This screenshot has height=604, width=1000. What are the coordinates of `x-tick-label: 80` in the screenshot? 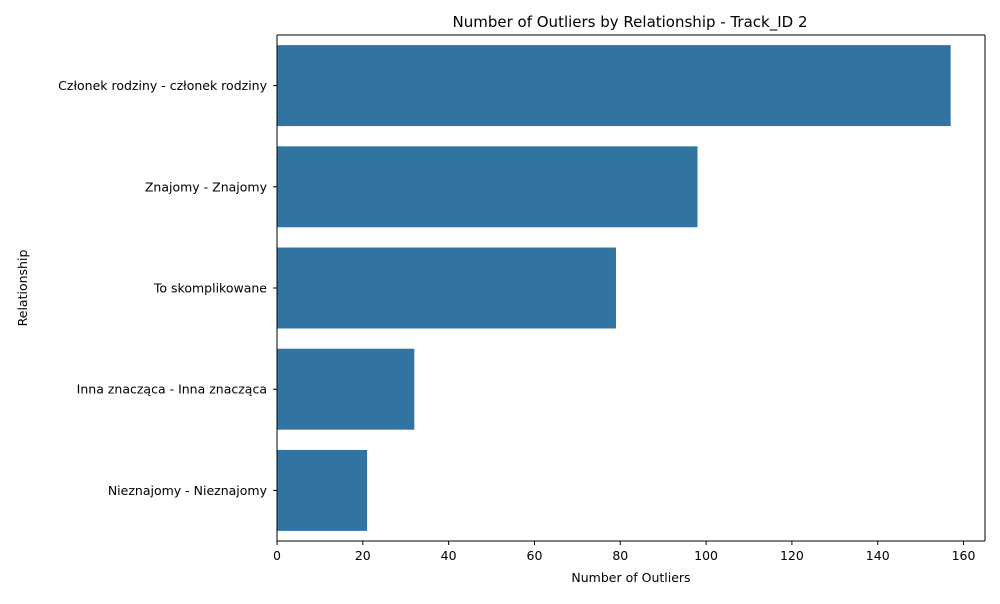 It's located at (620, 555).